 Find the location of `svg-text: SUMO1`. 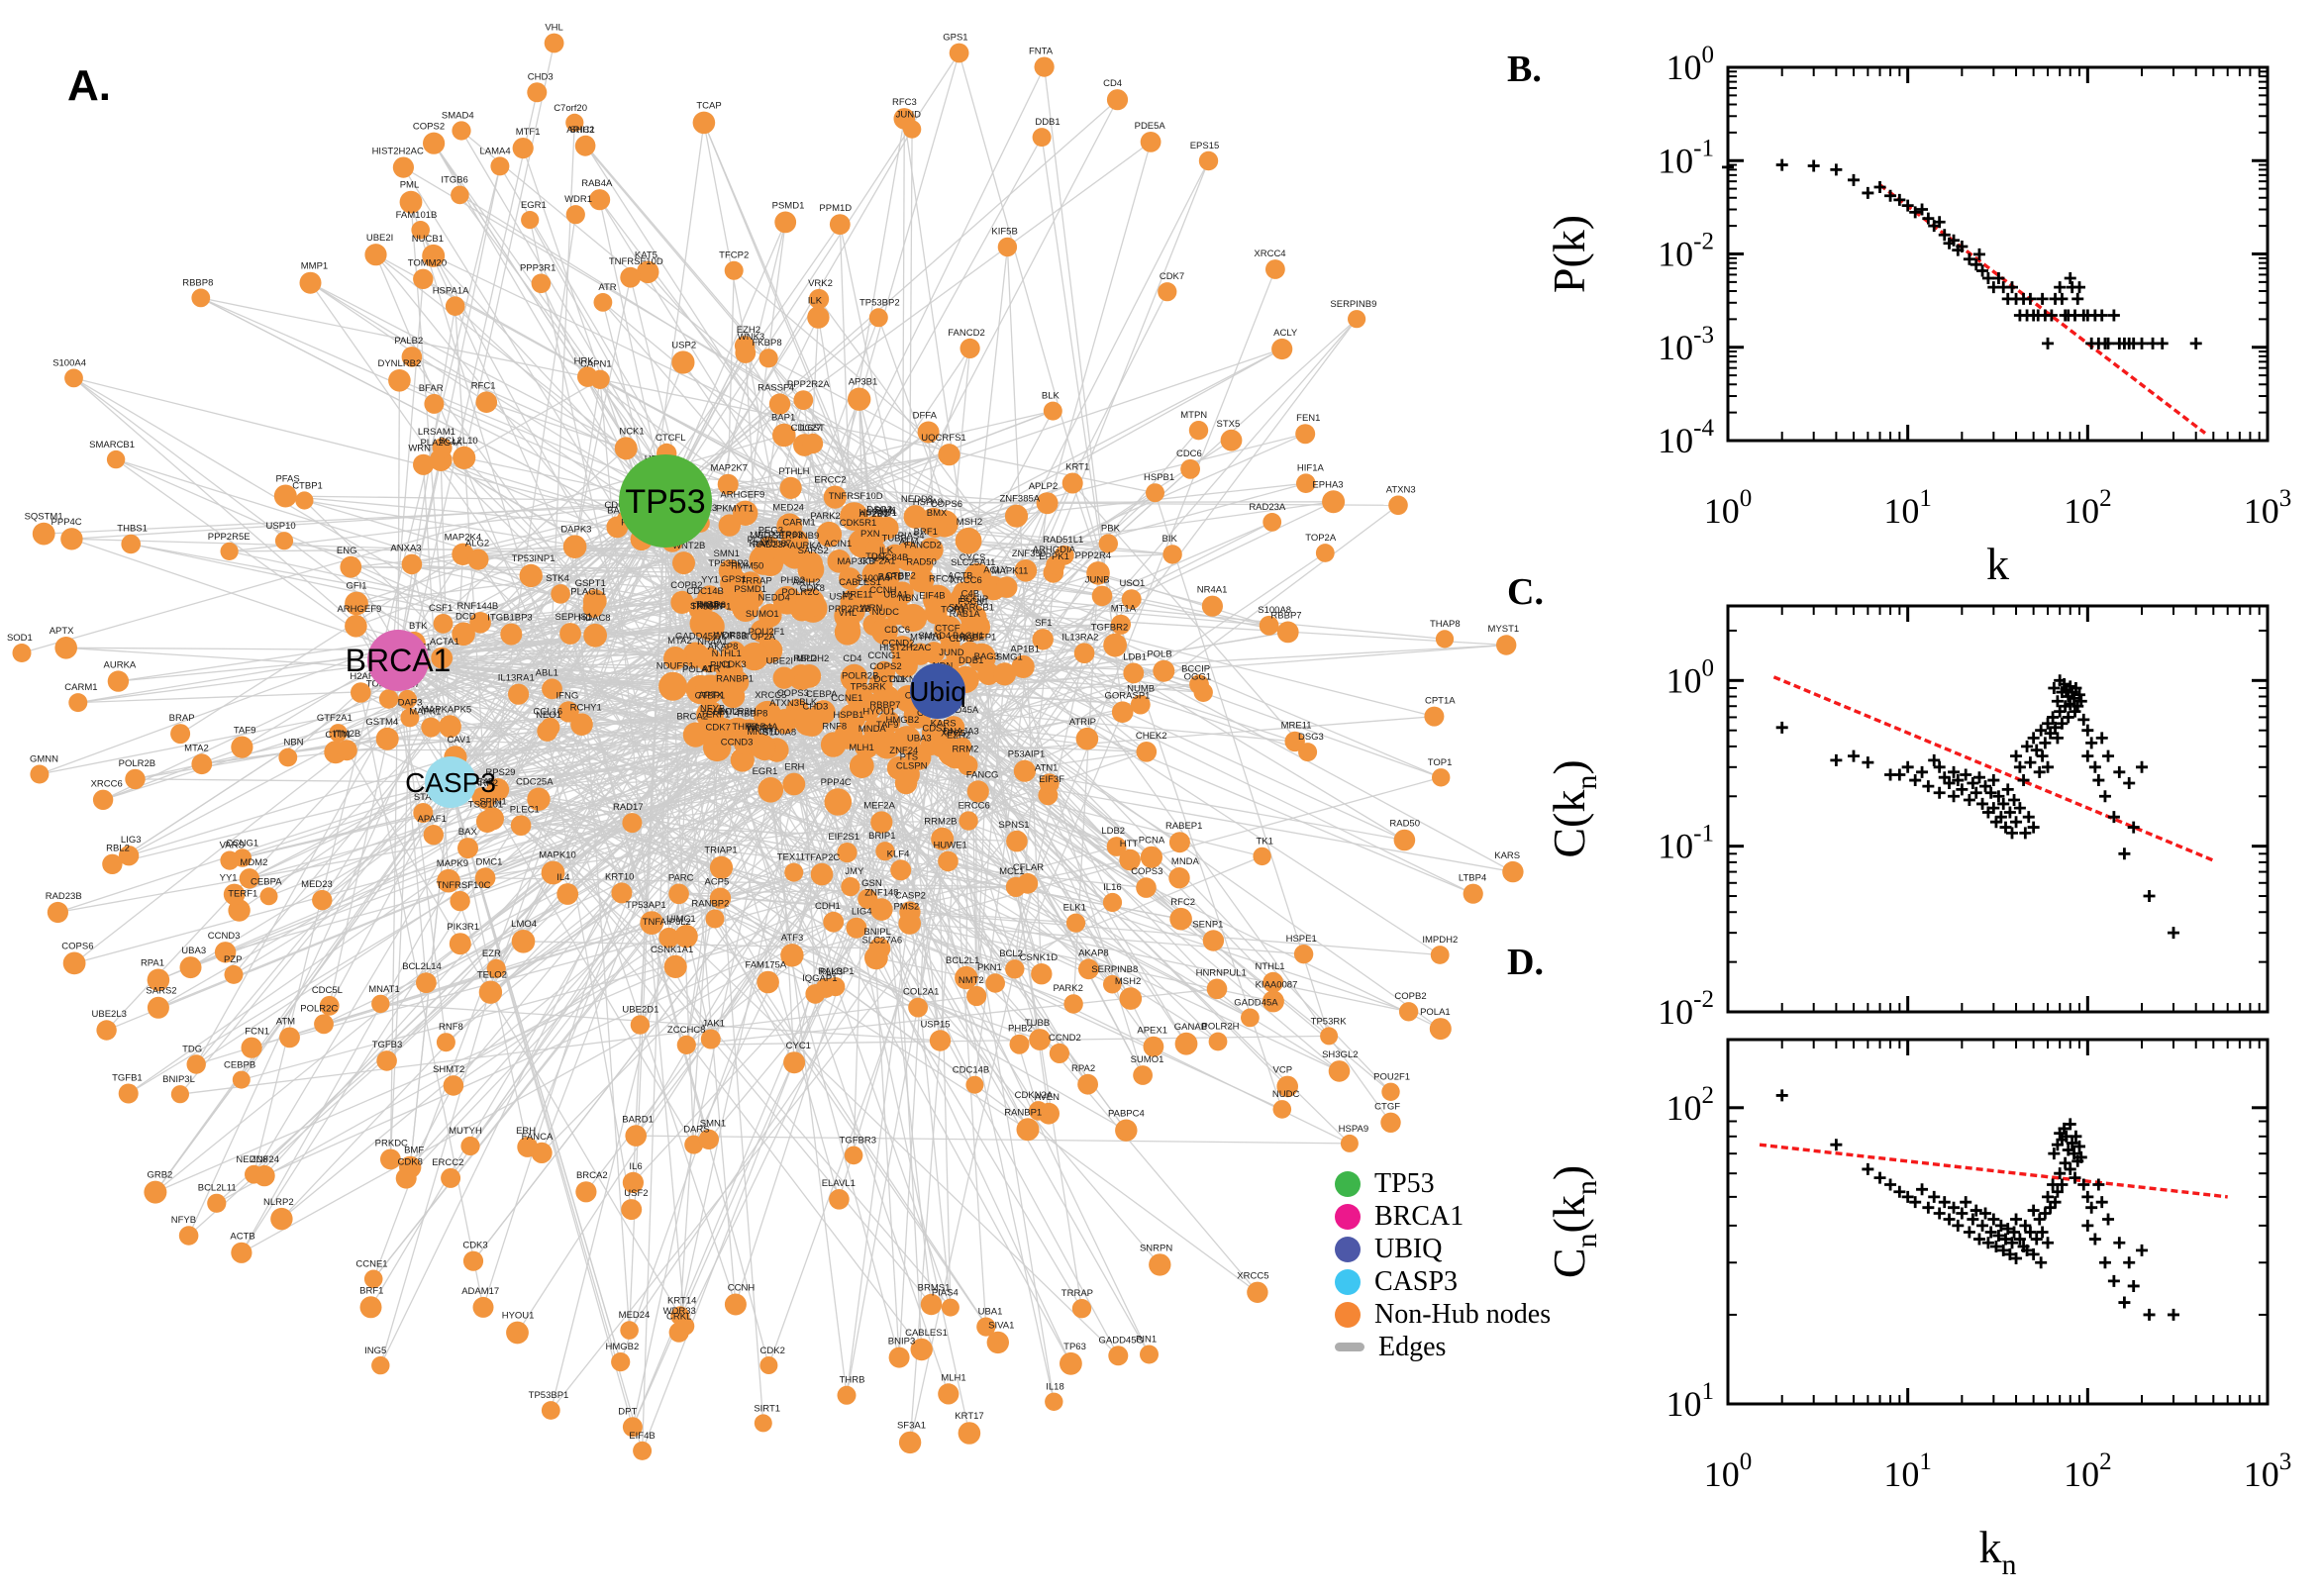

svg-text: SUMO1 is located at coordinates (1147, 1059).